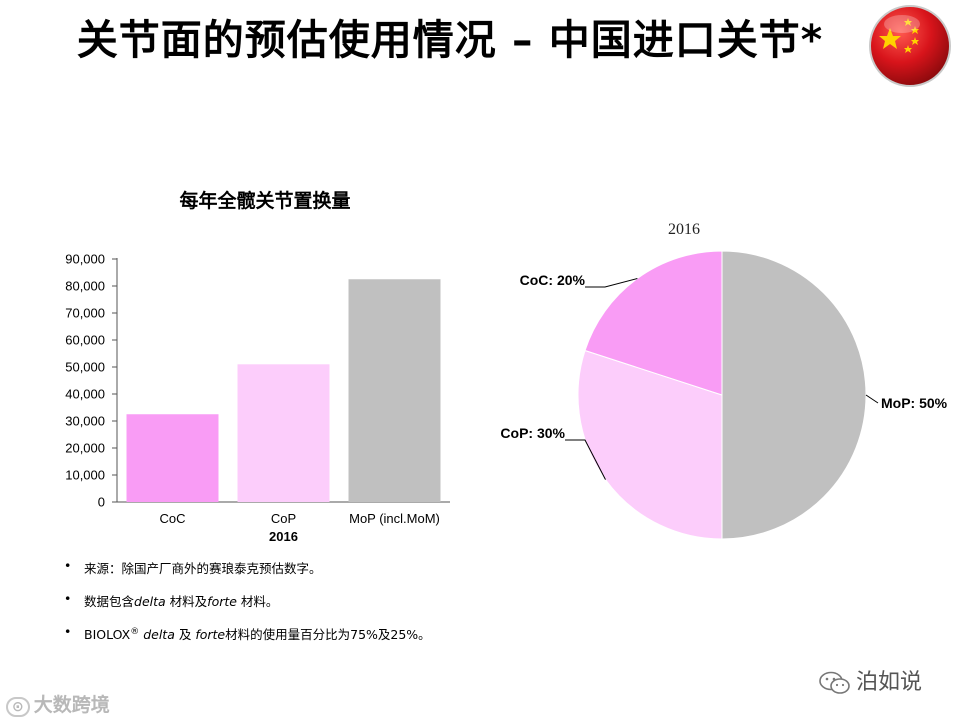 The height and width of the screenshot is (720, 960). I want to click on y-tick-label: 90,000, so click(85, 259).